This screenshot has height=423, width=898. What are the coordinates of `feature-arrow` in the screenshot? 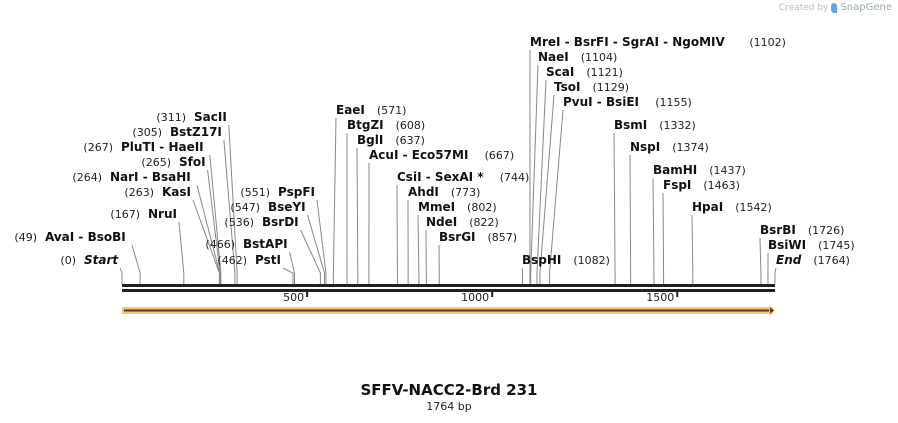 It's located at (448, 310).